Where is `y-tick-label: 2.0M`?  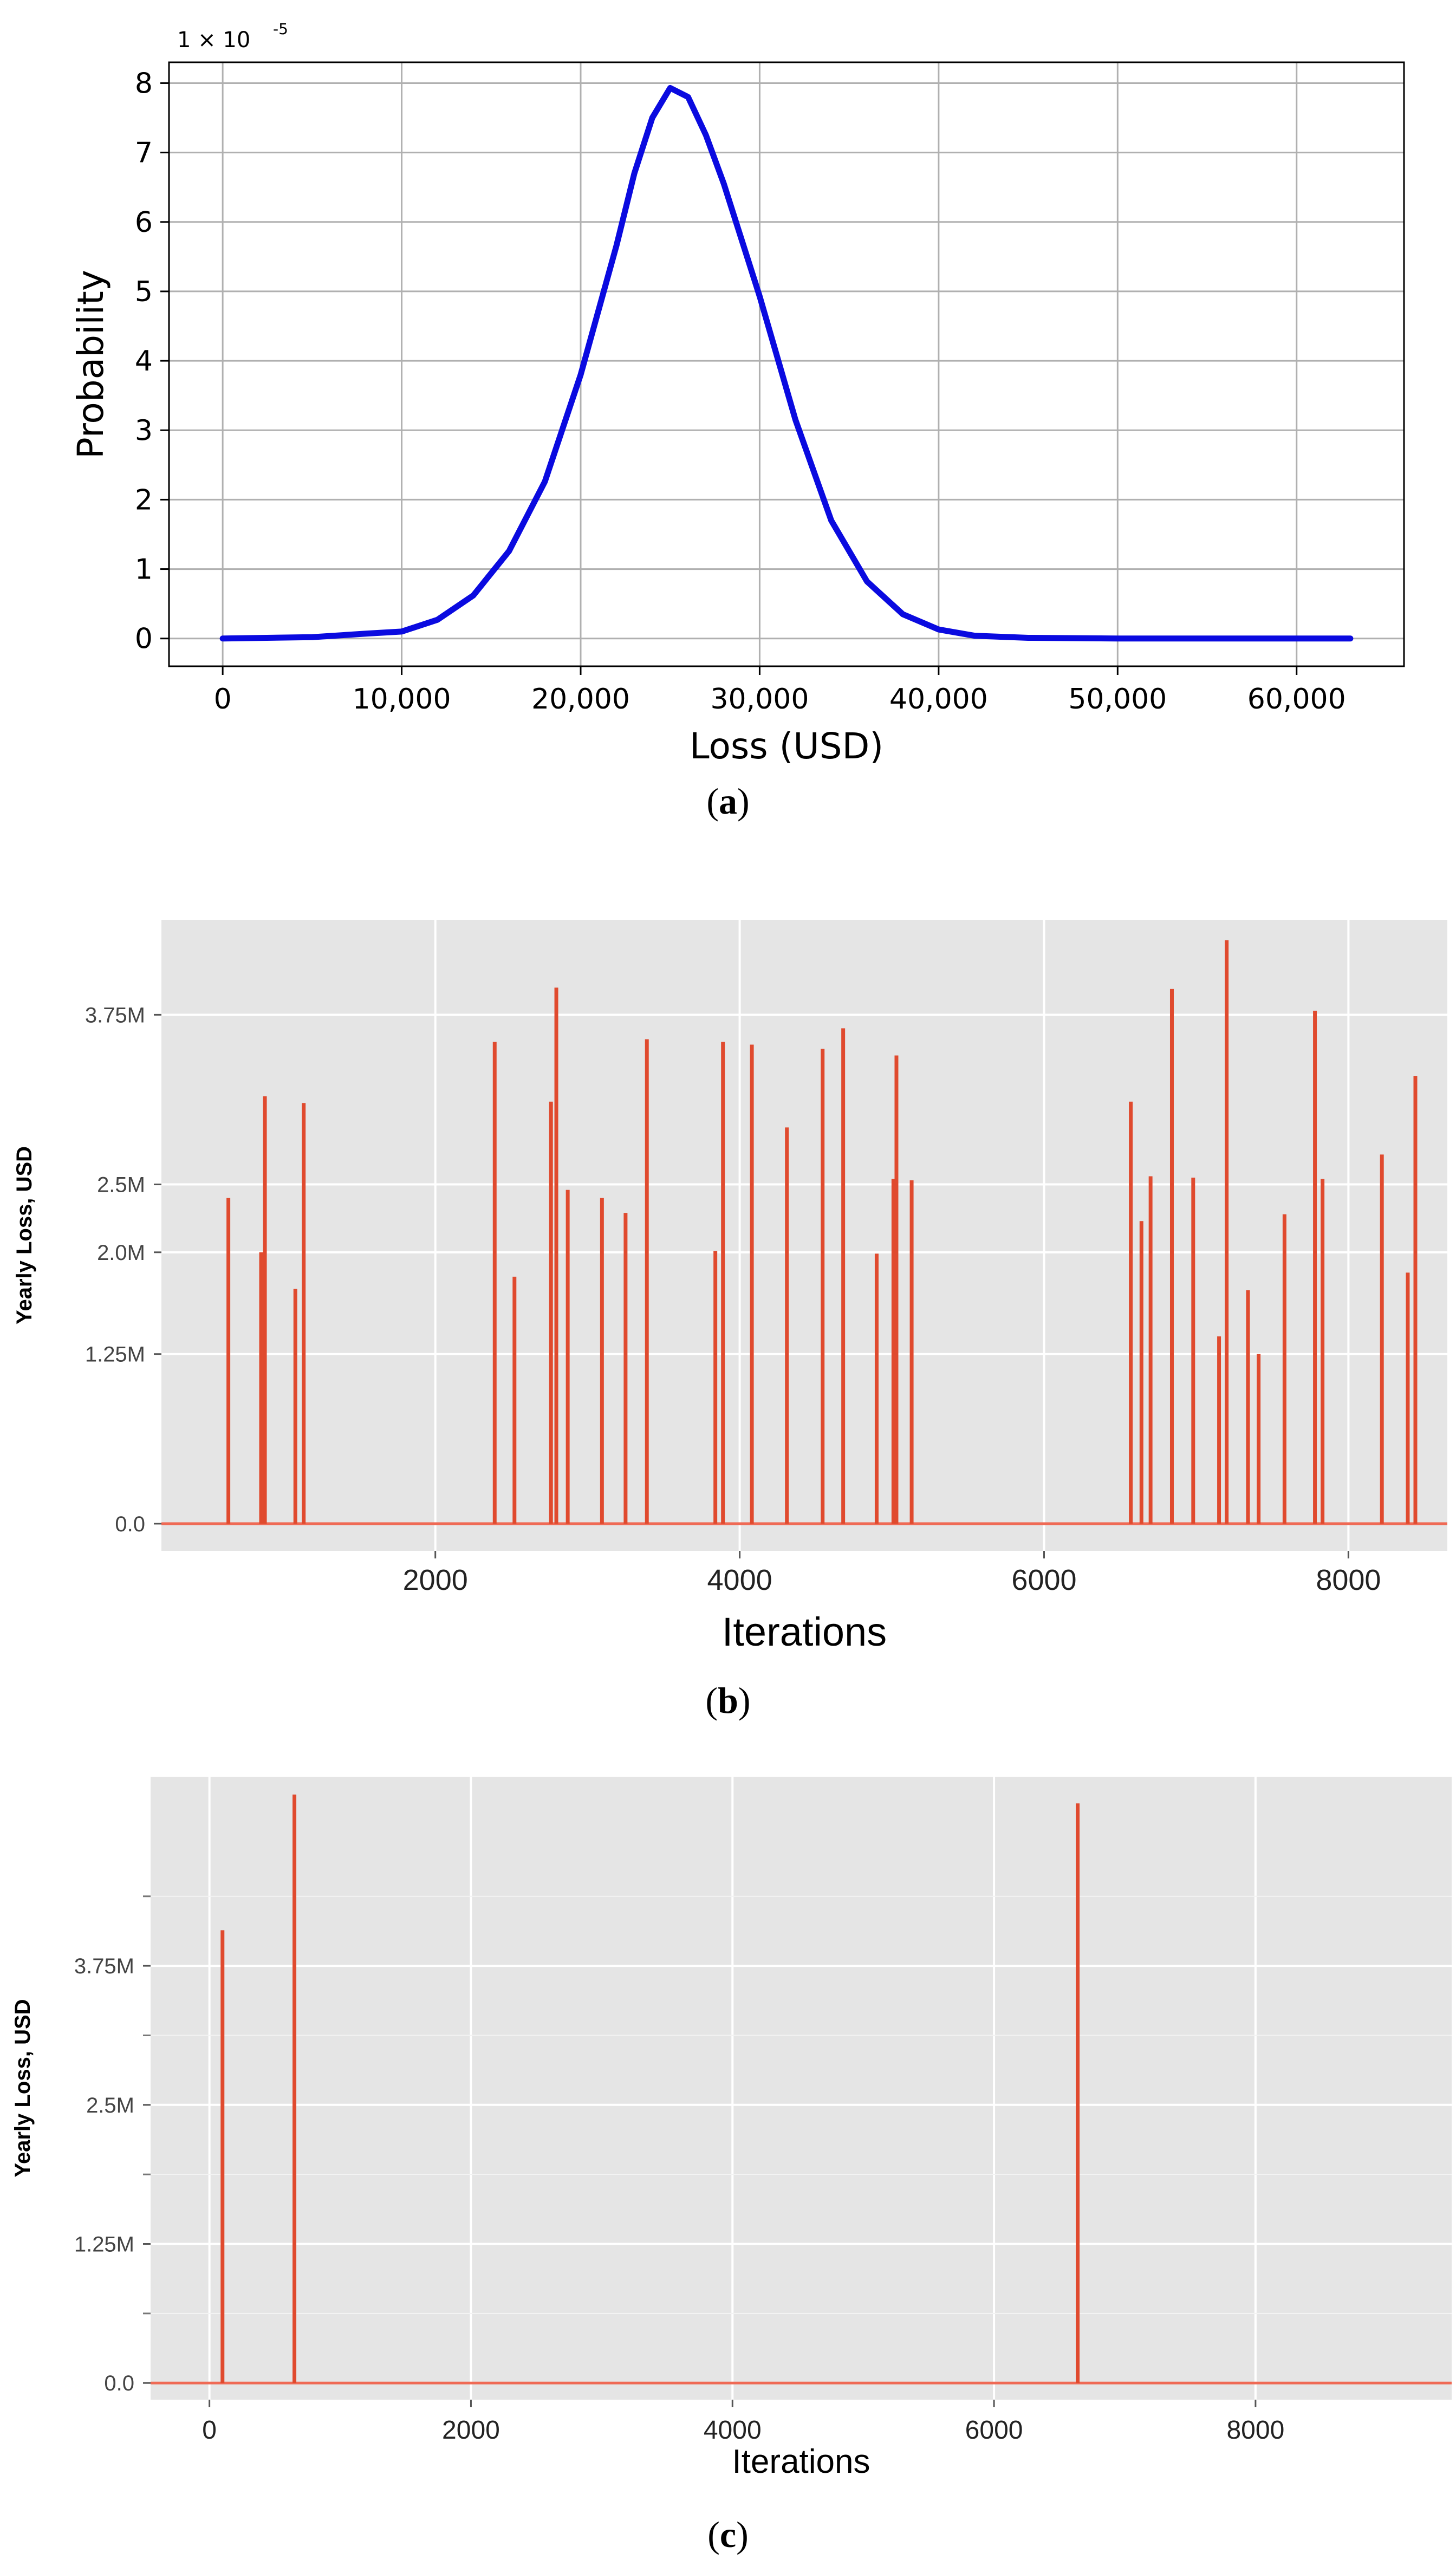 y-tick-label: 2.0M is located at coordinates (121, 1253).